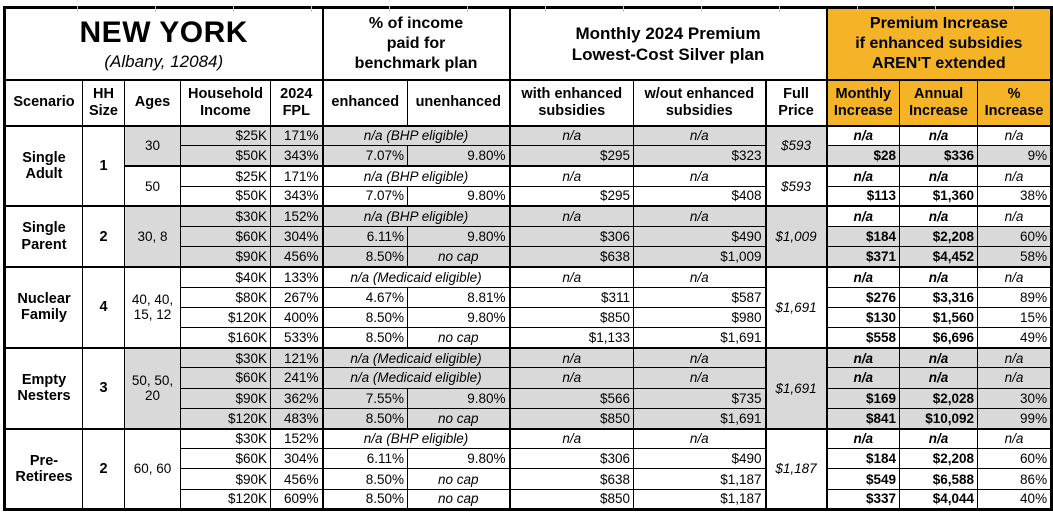 Image resolution: width=1053 pixels, height=512 pixels. Describe the element at coordinates (571, 317) in the screenshot. I see `with-subsidies-cell: $850` at that location.